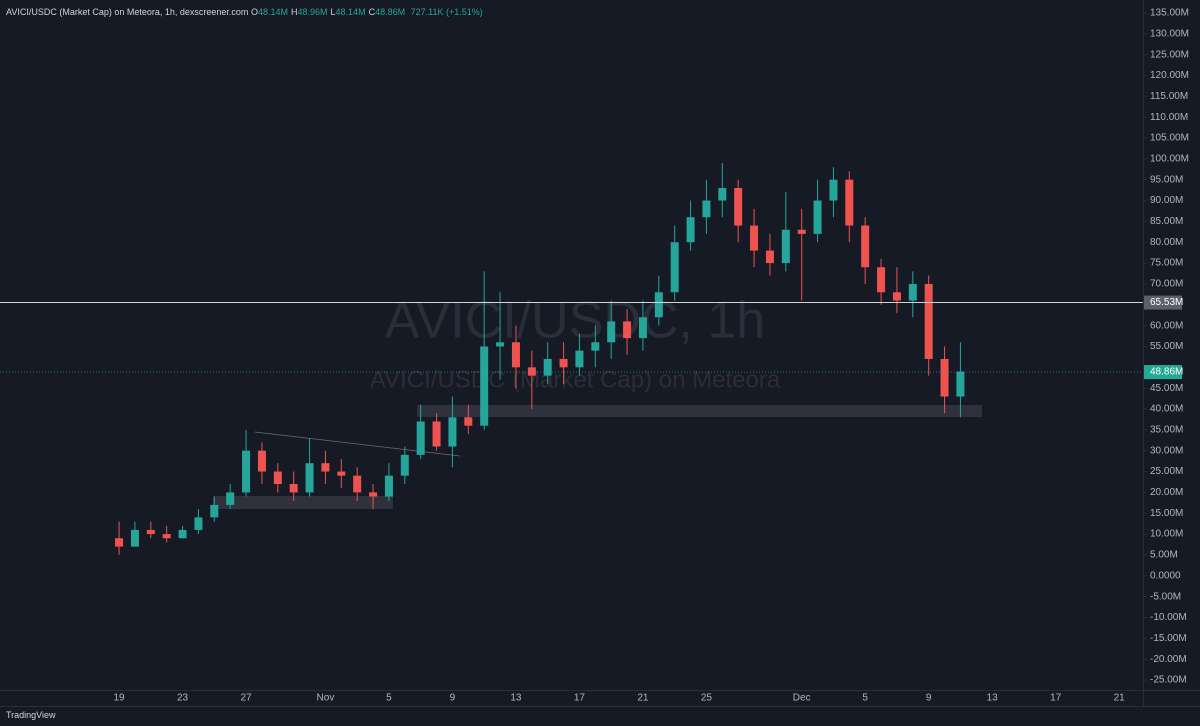  Describe the element at coordinates (1169, 96) in the screenshot. I see `y-tick-label: 115.00M` at that location.